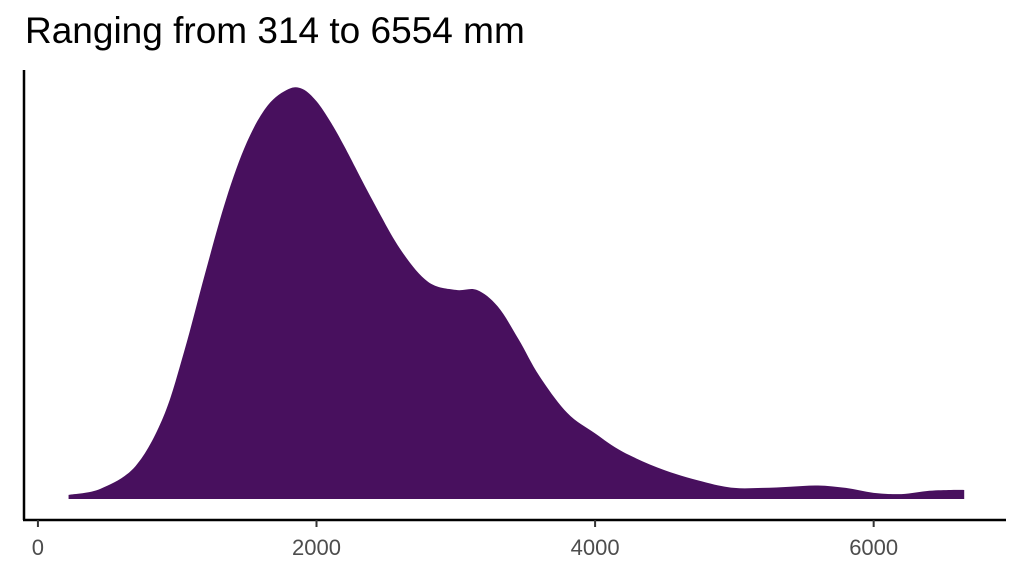  Describe the element at coordinates (275, 30) in the screenshot. I see `chart-title: Ranging from 314 to 6554 mm` at that location.